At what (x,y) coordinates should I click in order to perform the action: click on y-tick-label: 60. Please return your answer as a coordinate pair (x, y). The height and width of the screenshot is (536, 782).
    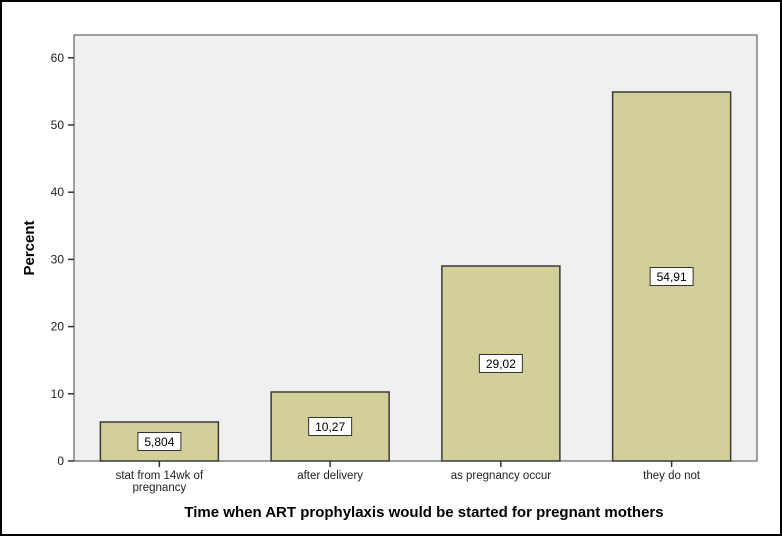
    Looking at the image, I should click on (58, 58).